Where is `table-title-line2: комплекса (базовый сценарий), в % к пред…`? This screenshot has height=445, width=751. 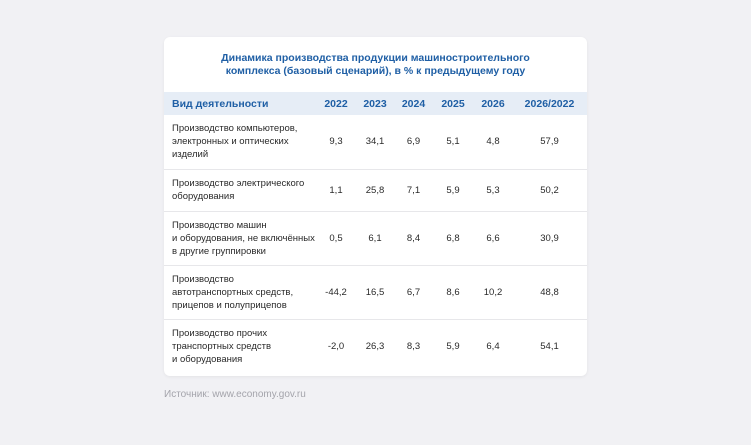 table-title-line2: комплекса (базовый сценарий), в % к пред… is located at coordinates (375, 71).